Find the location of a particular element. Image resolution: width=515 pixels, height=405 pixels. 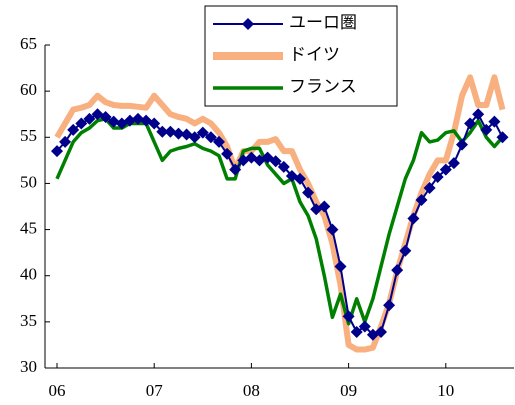

y-tick-label: 40 is located at coordinates (28, 274).